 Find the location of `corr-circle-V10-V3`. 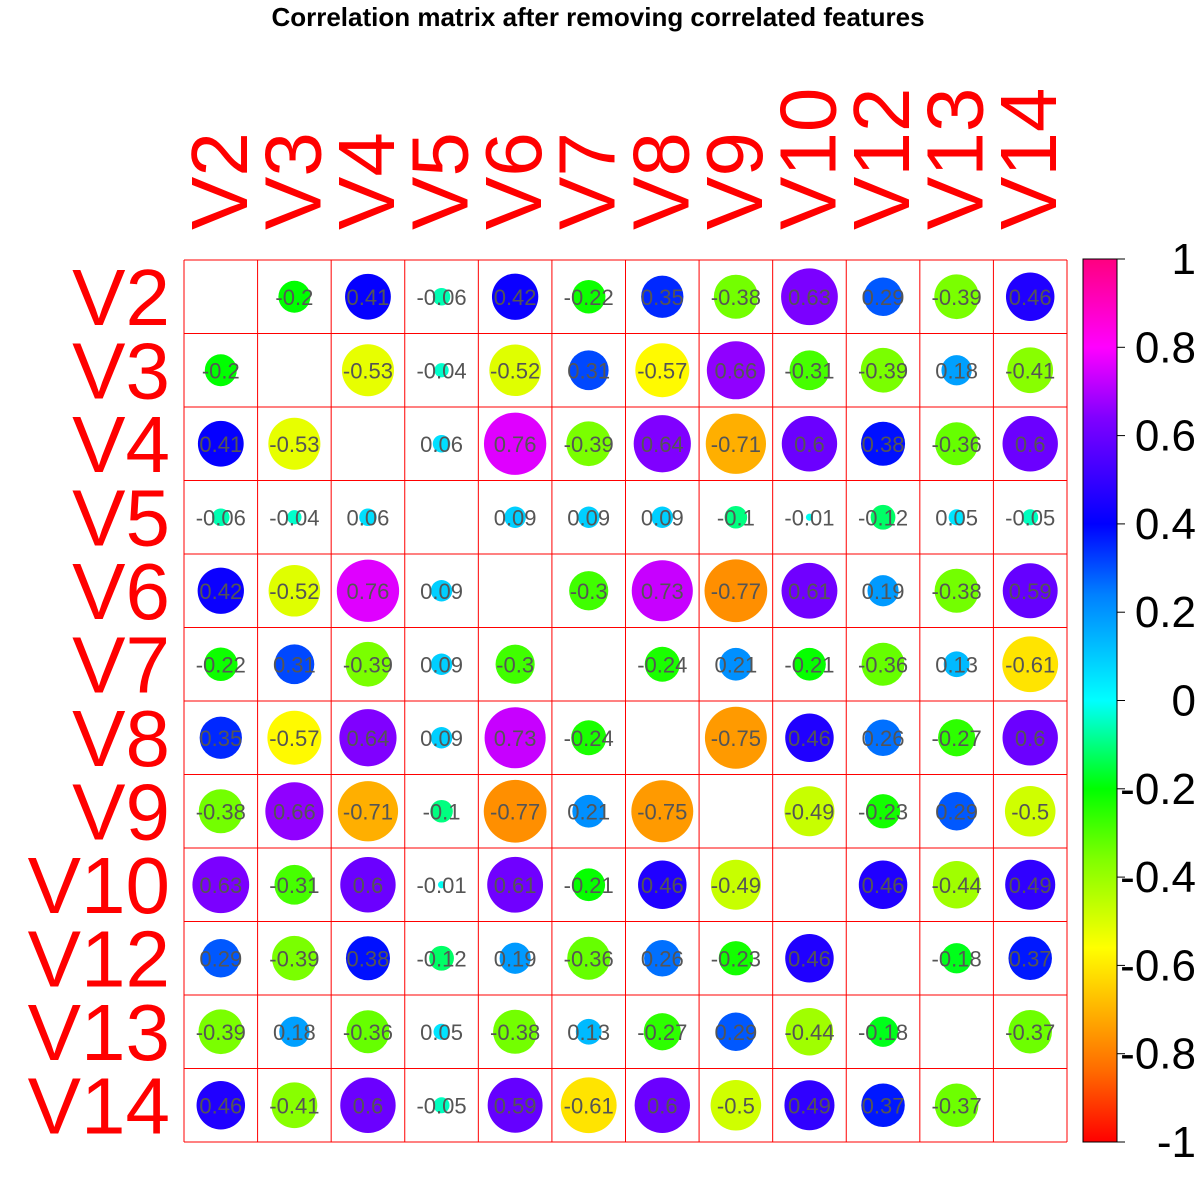

corr-circle-V10-V3 is located at coordinates (294, 884).